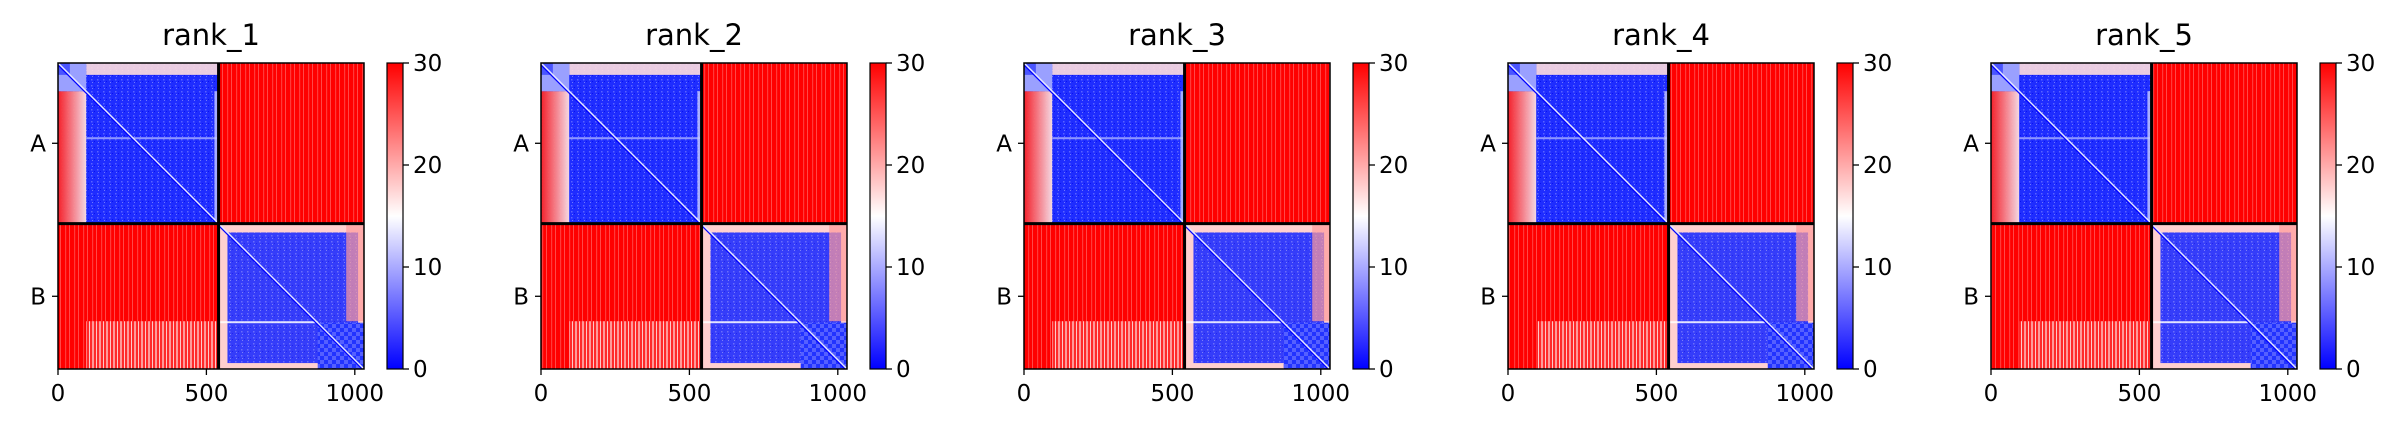 This screenshot has height=438, width=2401. What do you see at coordinates (2144, 35) in the screenshot?
I see `panel-title: rank_5` at bounding box center [2144, 35].